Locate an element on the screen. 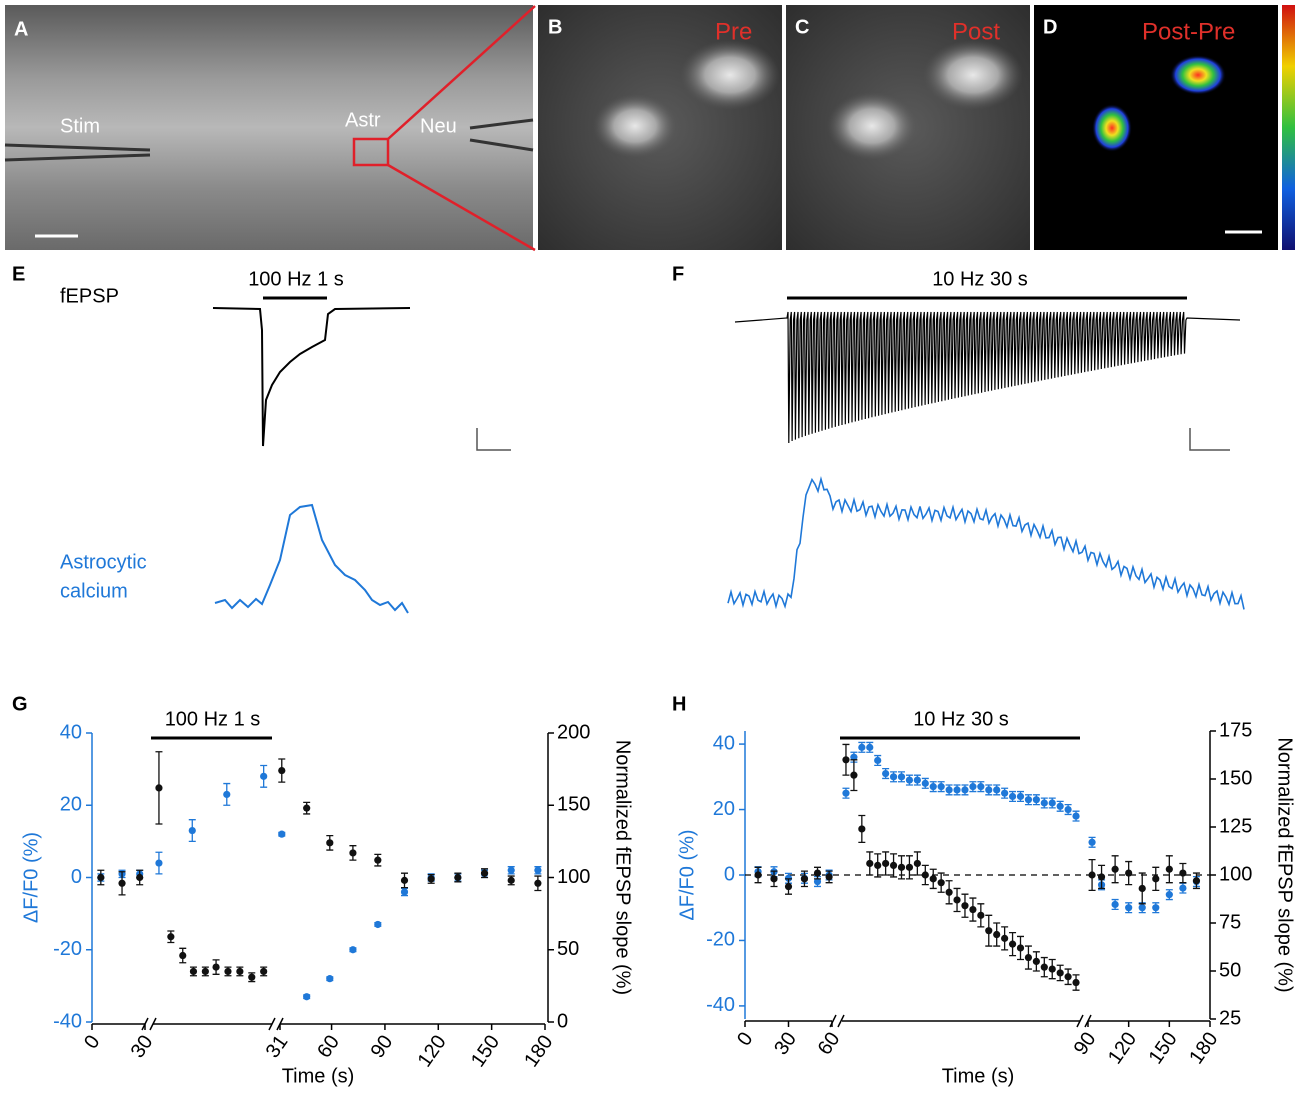 The height and width of the screenshot is (1094, 1300). panel-a: A Stim Astr Neu is located at coordinates (270, 128).